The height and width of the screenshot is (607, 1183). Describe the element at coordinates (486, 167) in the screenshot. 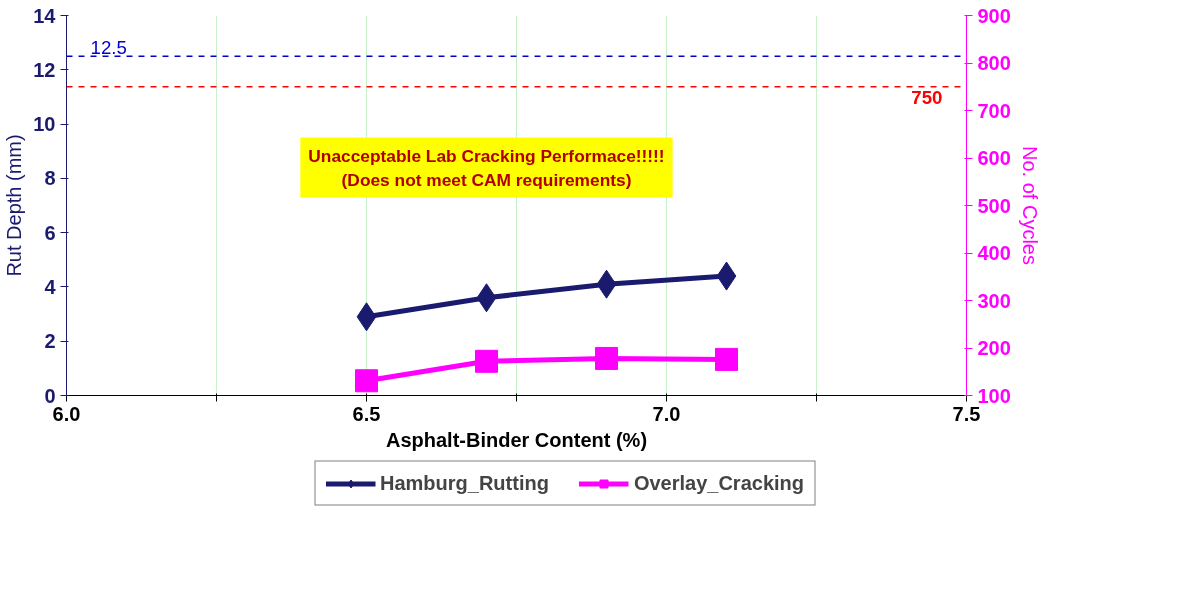

I see `annotation: Unacceptable Lab Cracking Performace!!!!! (Does not meet CAM requirements)` at that location.